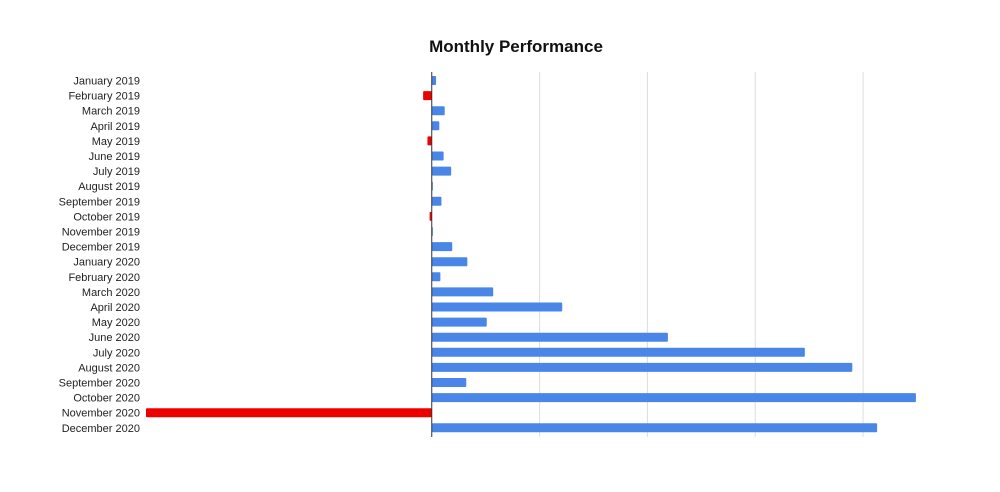 The height and width of the screenshot is (492, 1000). I want to click on category-label: May 2019, so click(116, 142).